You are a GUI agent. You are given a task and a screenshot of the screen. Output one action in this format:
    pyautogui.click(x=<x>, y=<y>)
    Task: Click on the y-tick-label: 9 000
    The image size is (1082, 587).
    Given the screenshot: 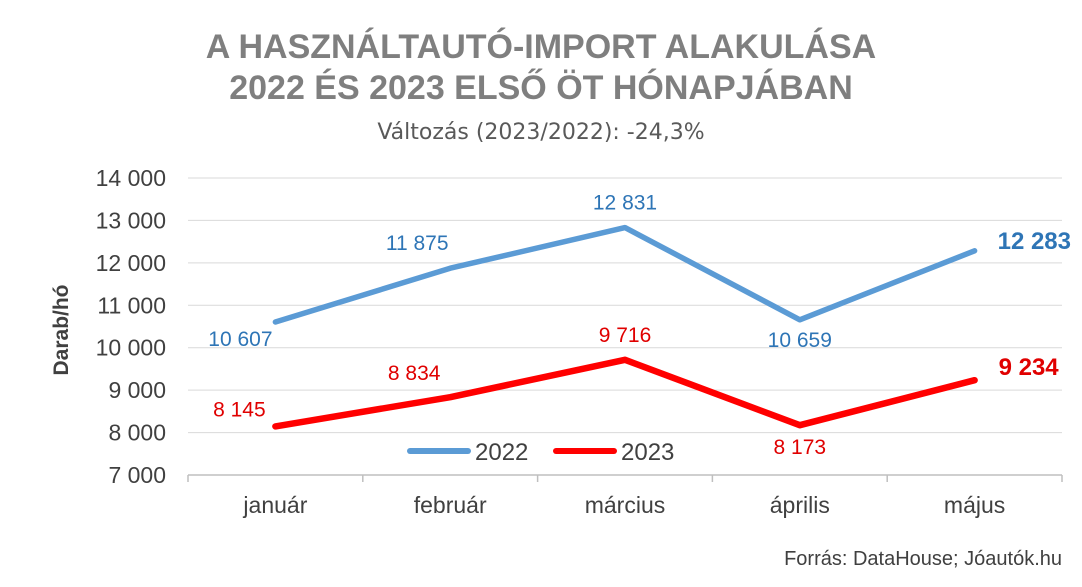 What is the action you would take?
    pyautogui.click(x=137, y=390)
    